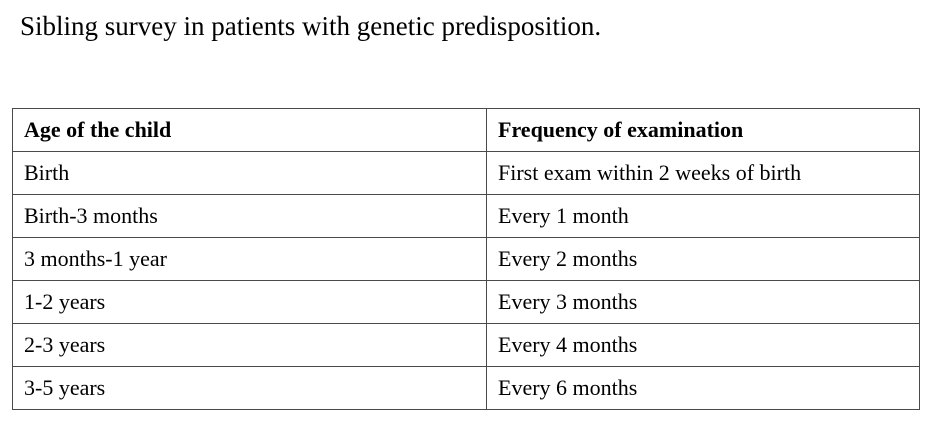  I want to click on header-age: Age of the child, so click(249, 130).